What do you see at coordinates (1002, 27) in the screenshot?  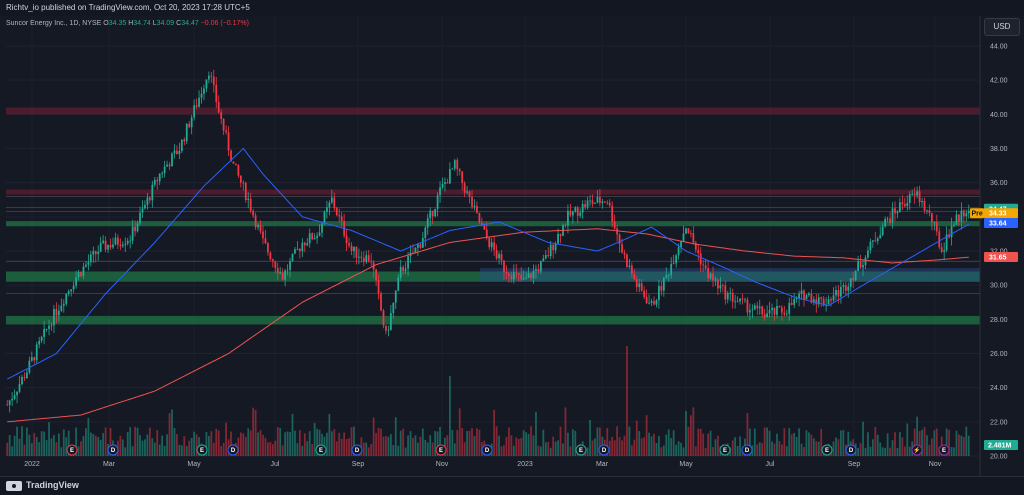 I see `currency-button: USD` at bounding box center [1002, 27].